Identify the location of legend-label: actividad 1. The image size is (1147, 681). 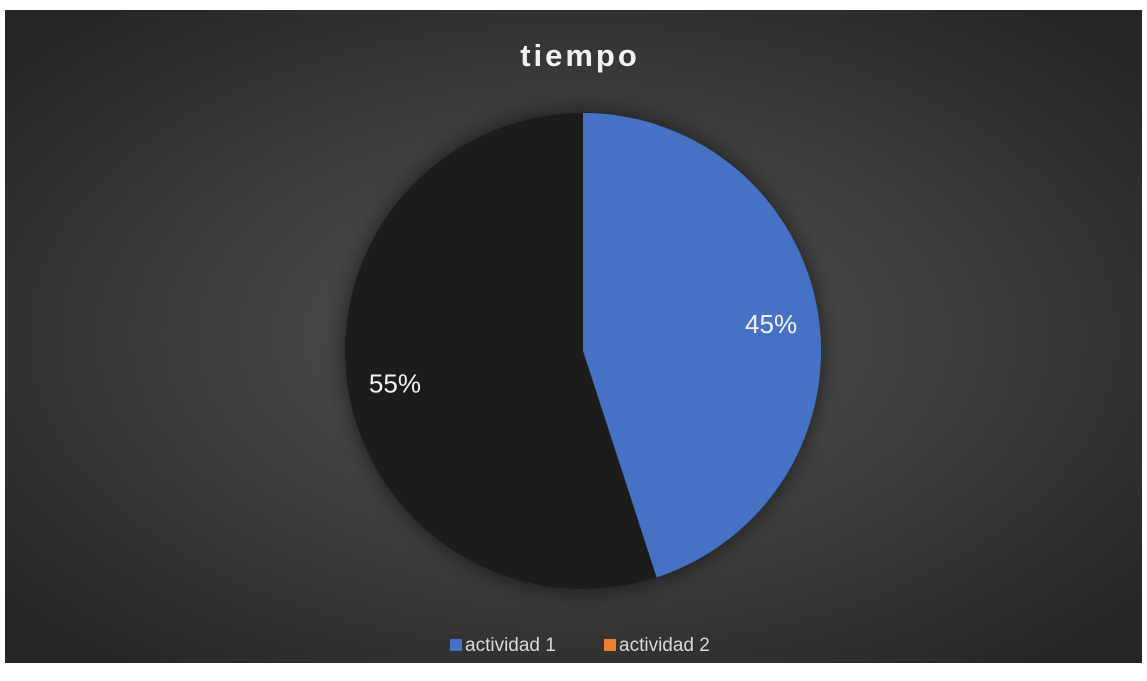
(510, 645).